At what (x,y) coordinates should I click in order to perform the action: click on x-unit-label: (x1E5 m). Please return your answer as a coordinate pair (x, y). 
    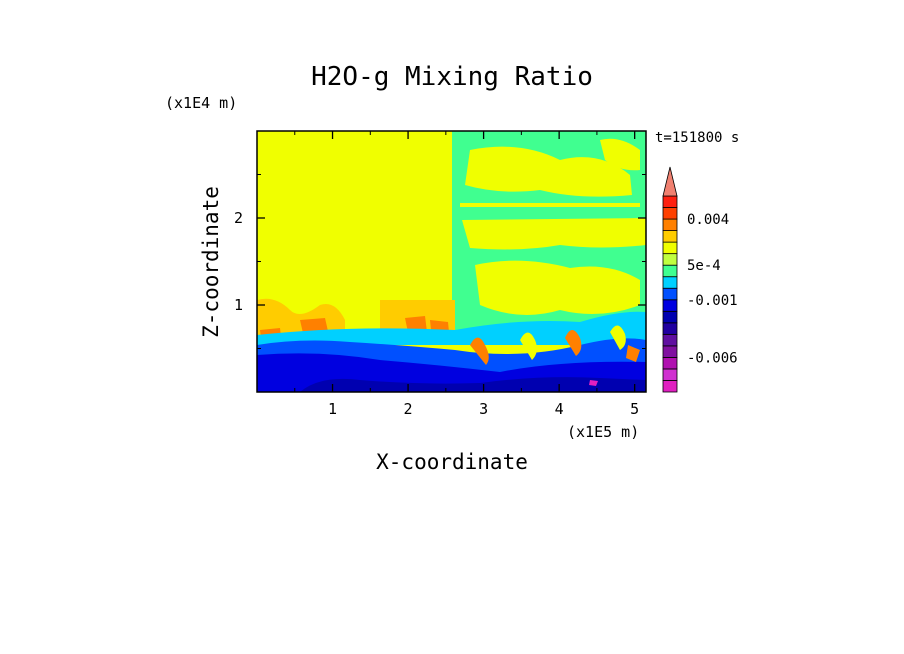
    Looking at the image, I should click on (603, 432).